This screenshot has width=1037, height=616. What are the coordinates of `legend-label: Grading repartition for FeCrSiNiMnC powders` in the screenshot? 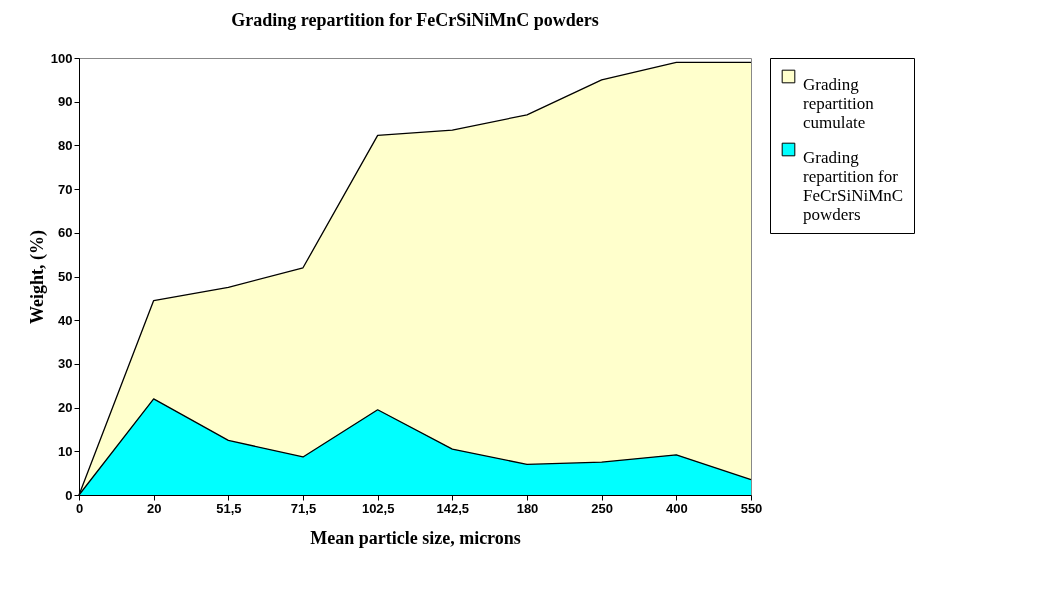 It's located at (853, 185).